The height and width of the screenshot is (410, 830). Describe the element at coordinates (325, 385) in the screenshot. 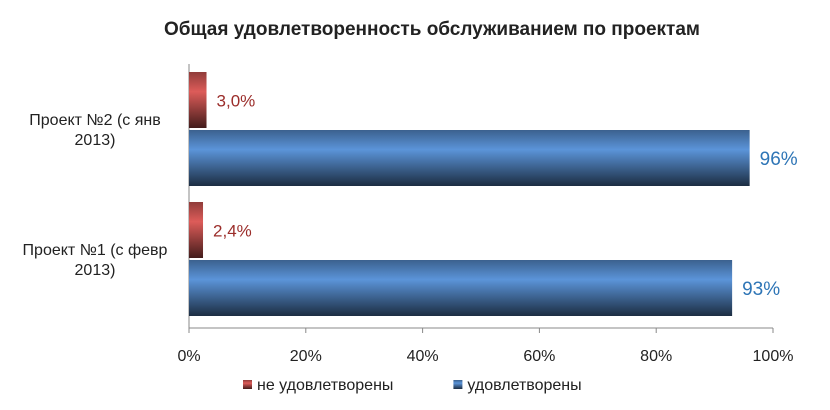

I see `legend-label: не удовлетворены` at that location.